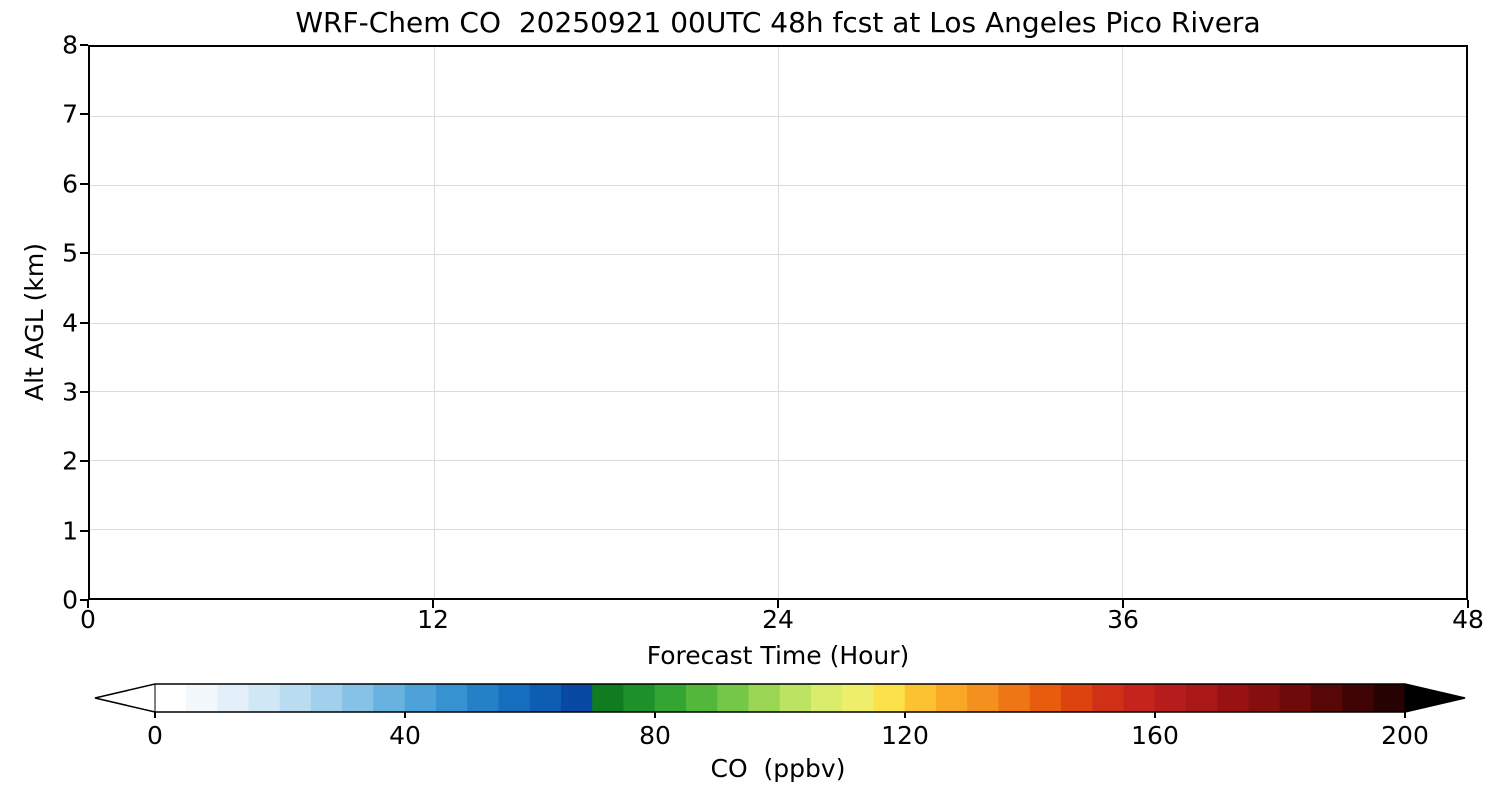 Image resolution: width=1500 pixels, height=800 pixels. I want to click on colorbar, so click(780, 700).